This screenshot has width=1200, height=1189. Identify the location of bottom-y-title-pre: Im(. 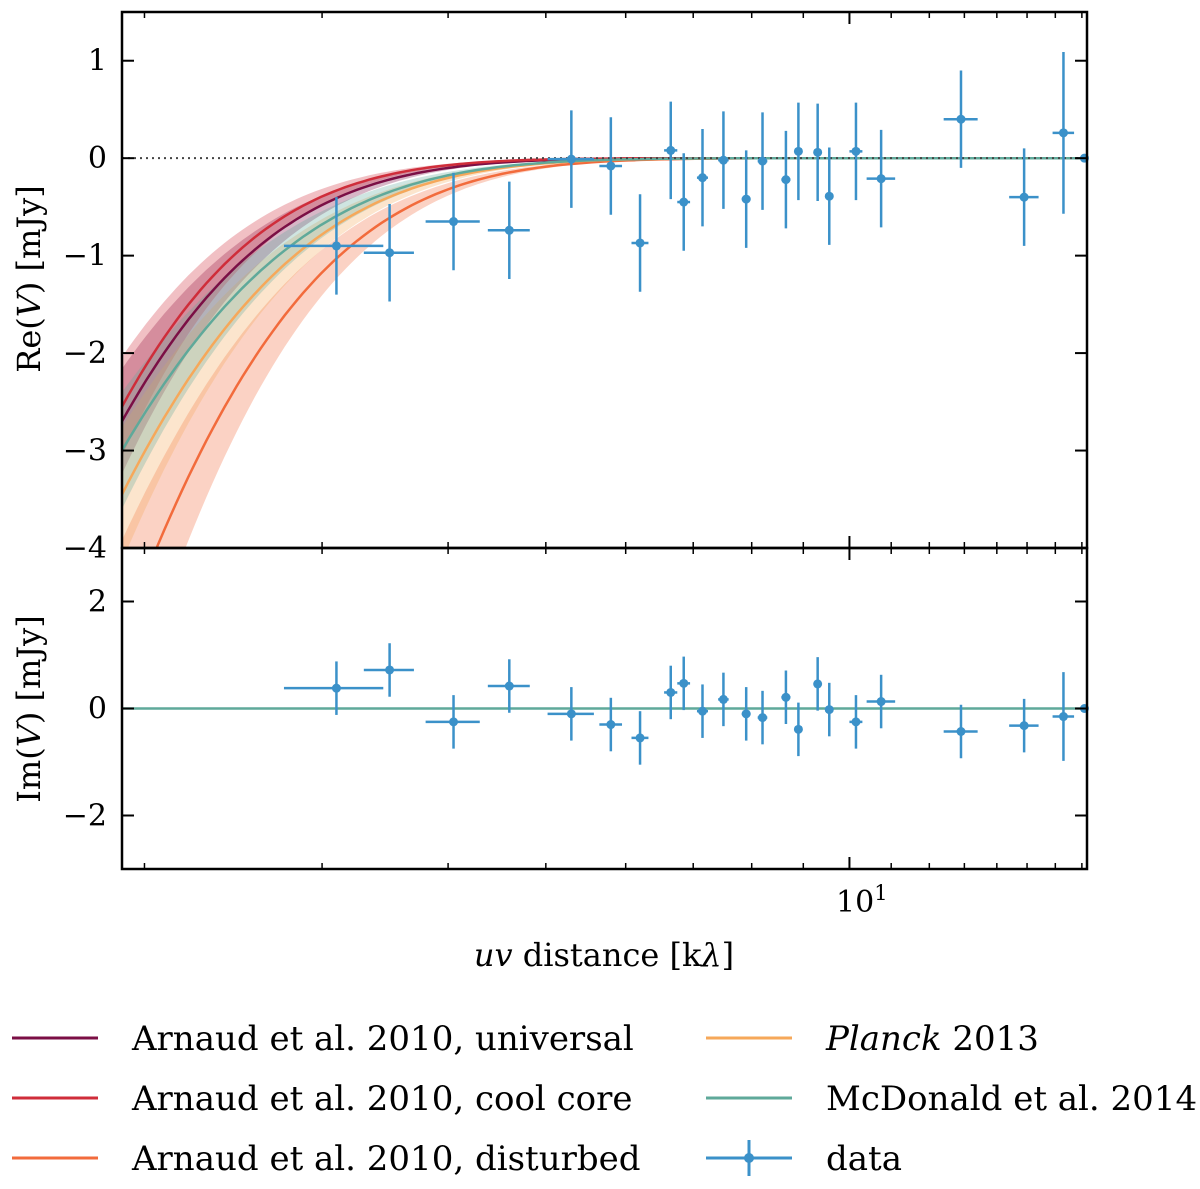
(29, 774).